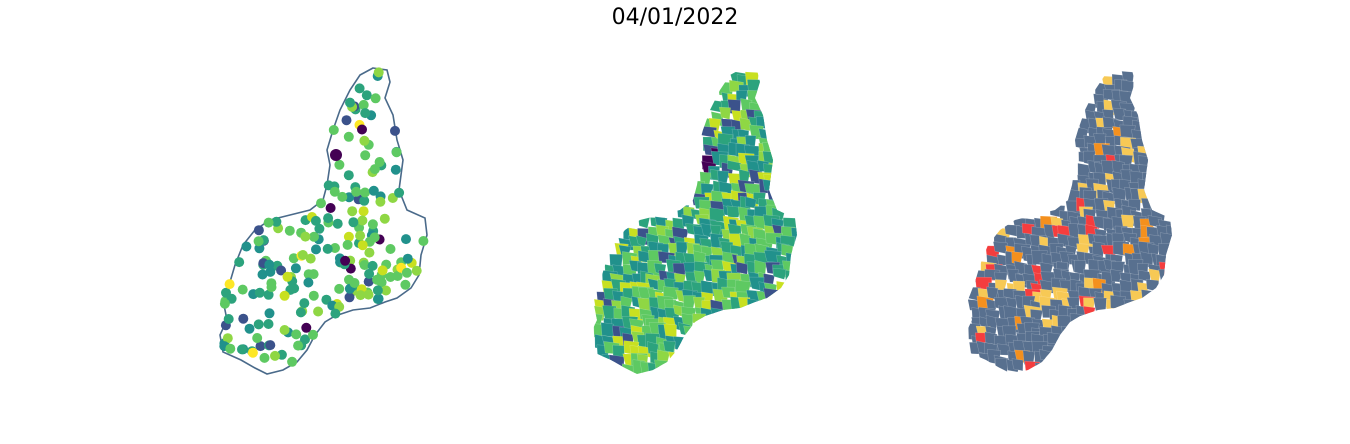 Image resolution: width=1350 pixels, height=444 pixels. Describe the element at coordinates (1069, 222) in the screenshot. I see `category-map` at that location.